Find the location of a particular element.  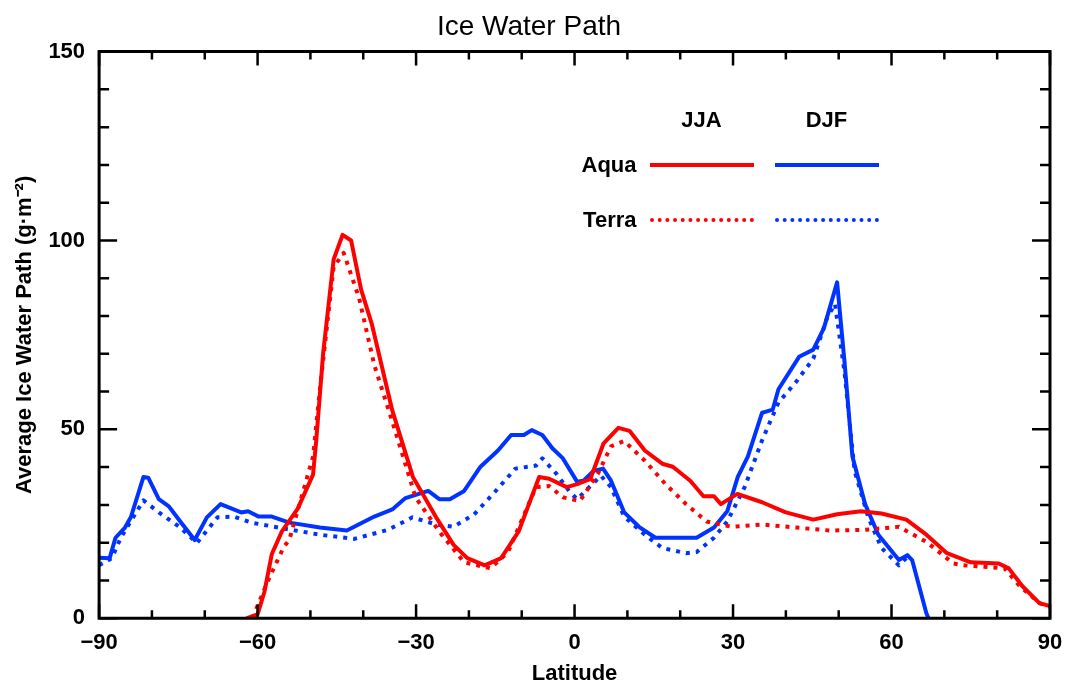

annotation: Aqua is located at coordinates (609, 164).